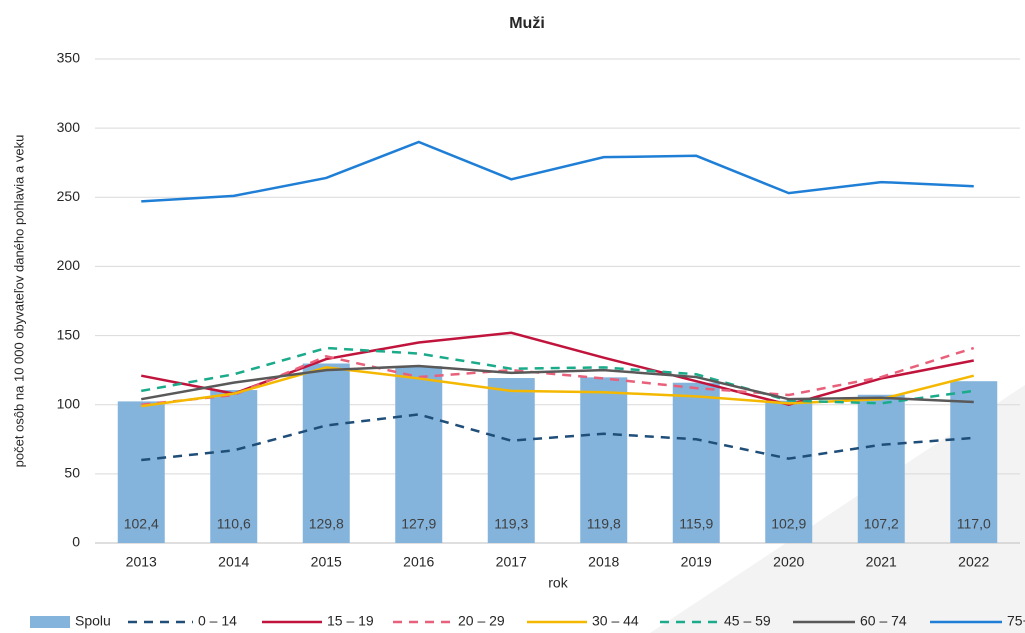 This screenshot has height=633, width=1025. What do you see at coordinates (481, 621) in the screenshot?
I see `legend-label: 20 – 29` at bounding box center [481, 621].